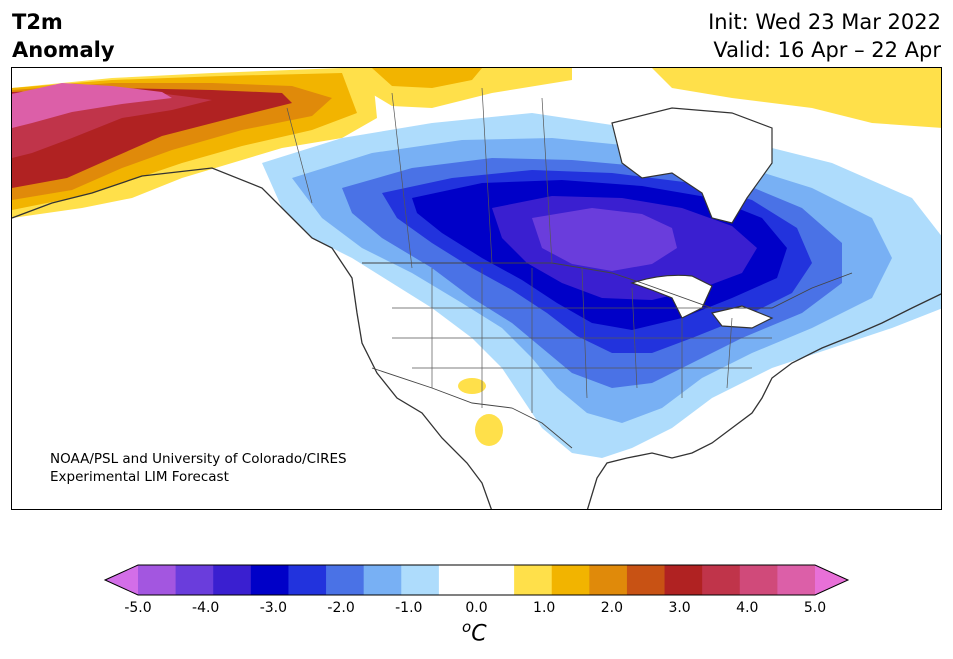  I want to click on colorbar-outline, so click(476, 580).